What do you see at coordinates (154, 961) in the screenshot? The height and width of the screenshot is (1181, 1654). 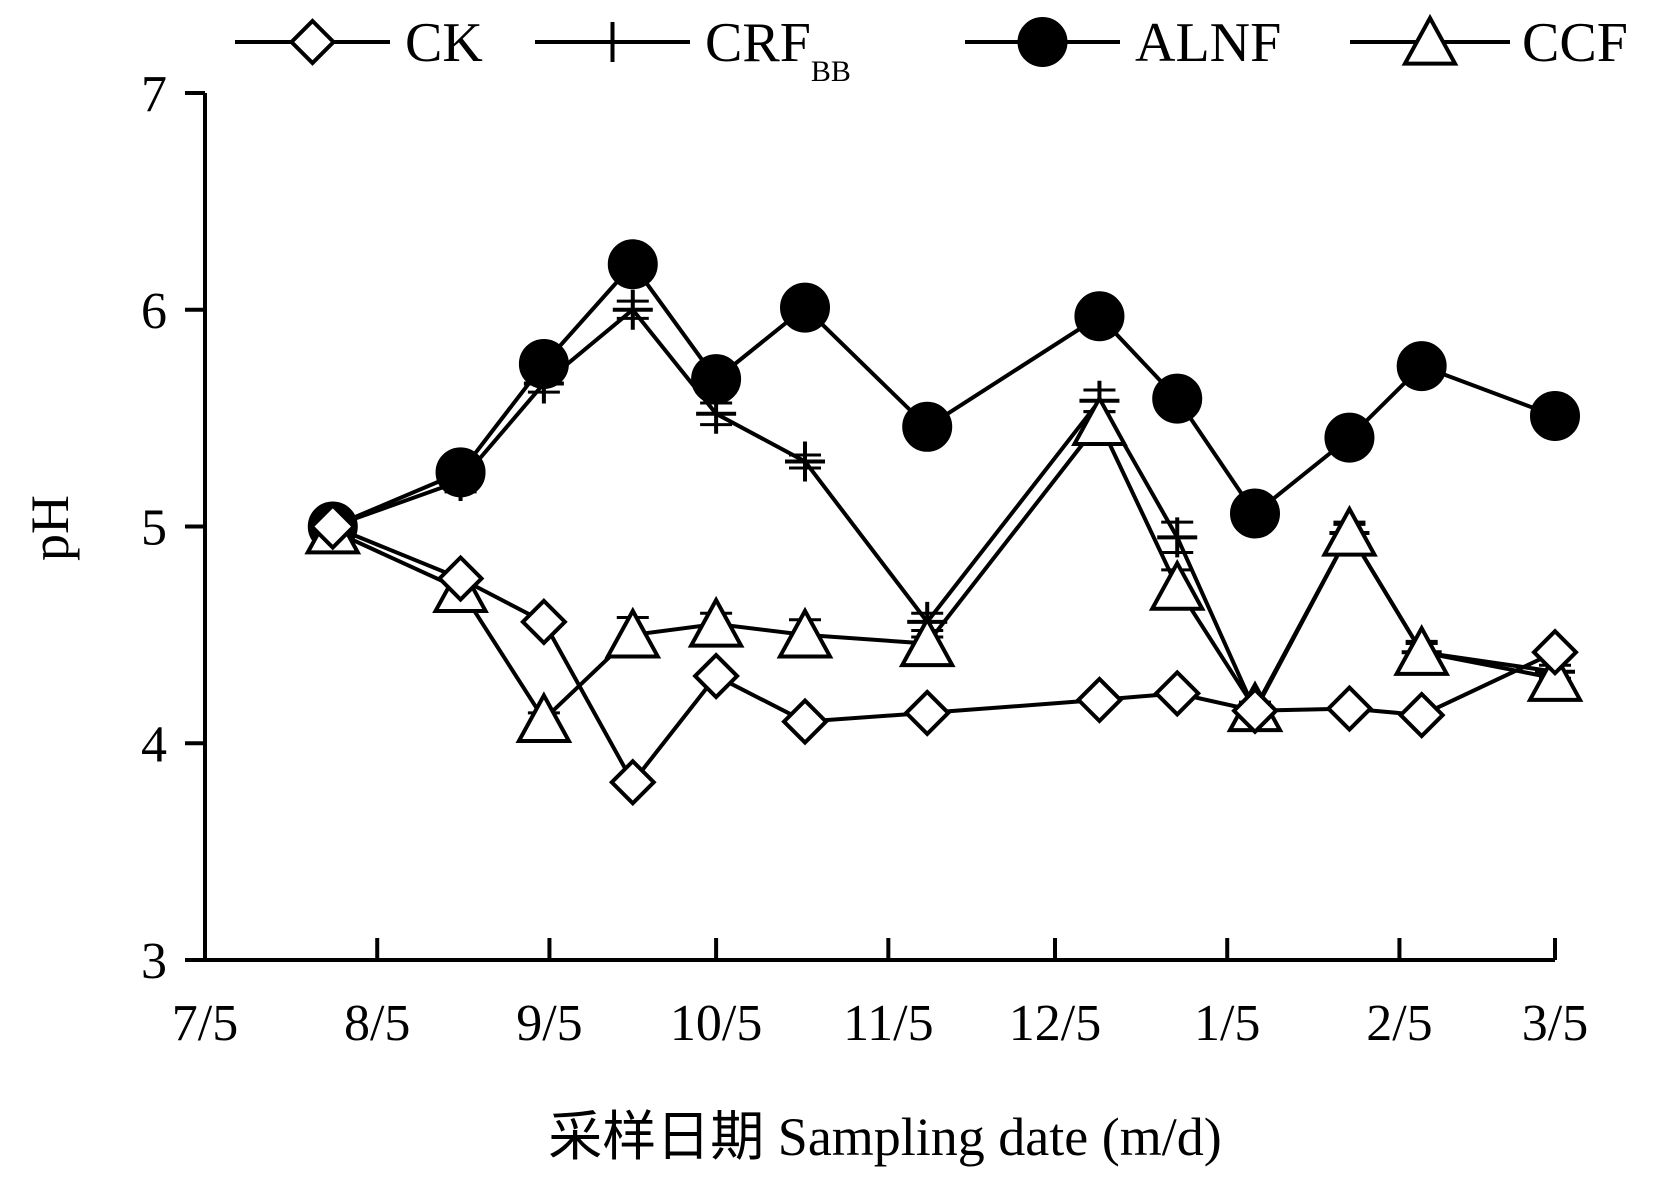 I see `y-tick-label: 3` at bounding box center [154, 961].